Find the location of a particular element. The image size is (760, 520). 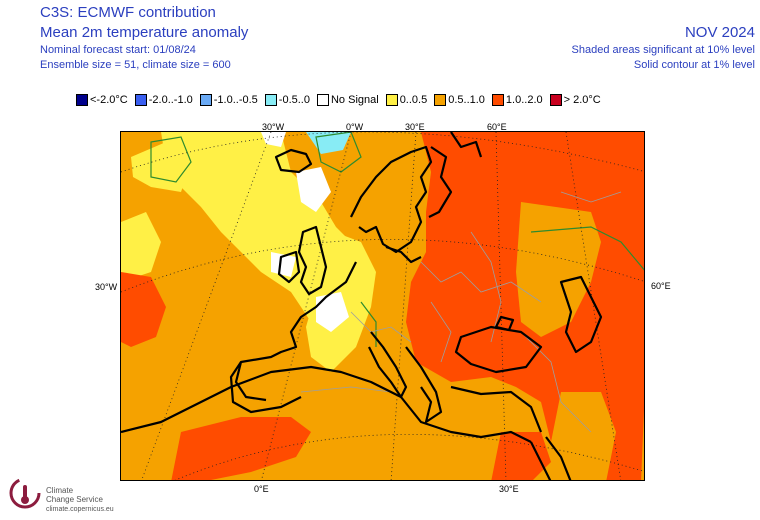

tick-bottom-0e: 0°E is located at coordinates (261, 489).